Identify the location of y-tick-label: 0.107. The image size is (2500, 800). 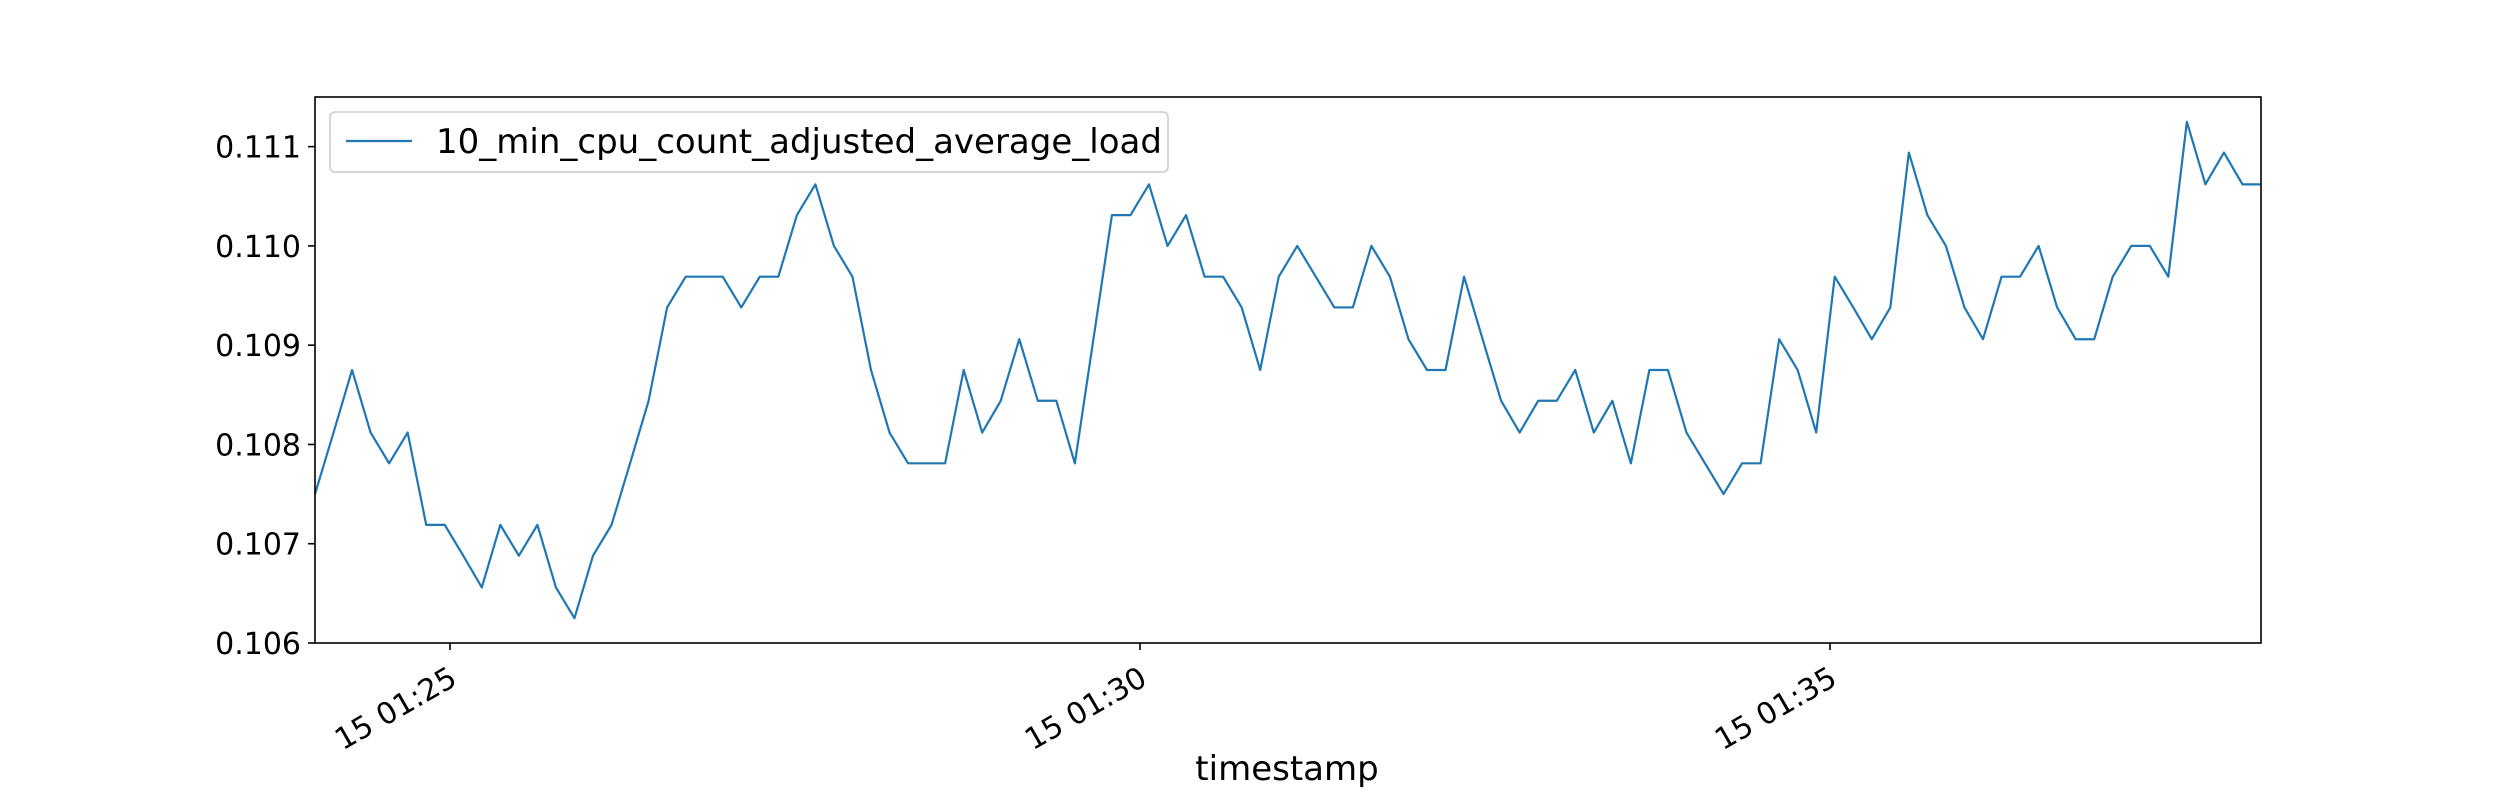
(258, 545).